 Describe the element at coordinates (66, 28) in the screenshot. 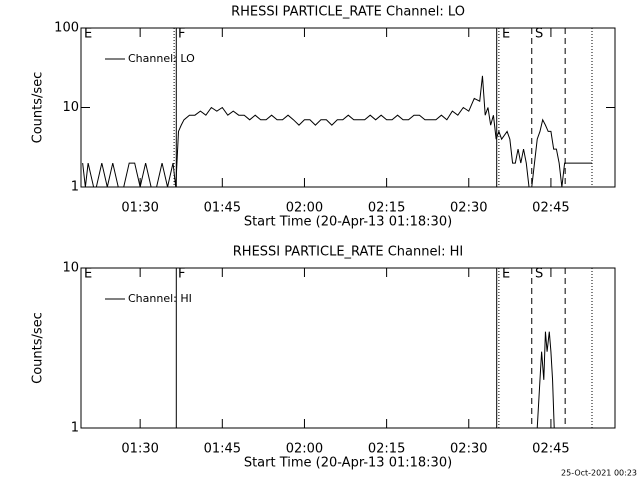

I see `y-tick-label: 100` at that location.